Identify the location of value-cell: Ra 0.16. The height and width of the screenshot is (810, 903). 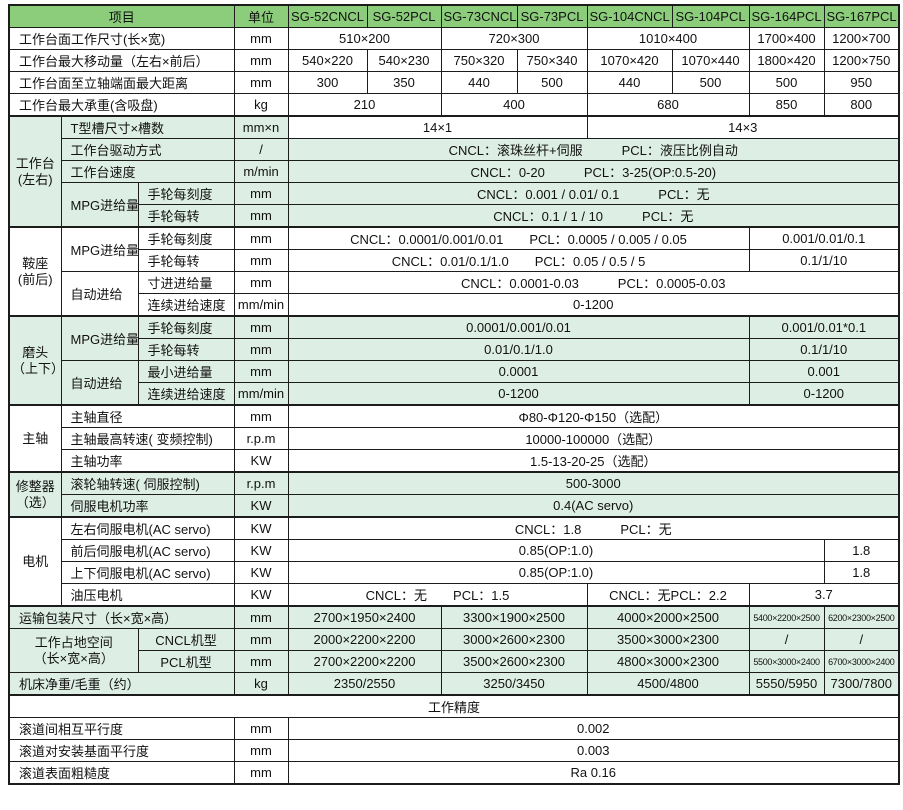
(593, 773).